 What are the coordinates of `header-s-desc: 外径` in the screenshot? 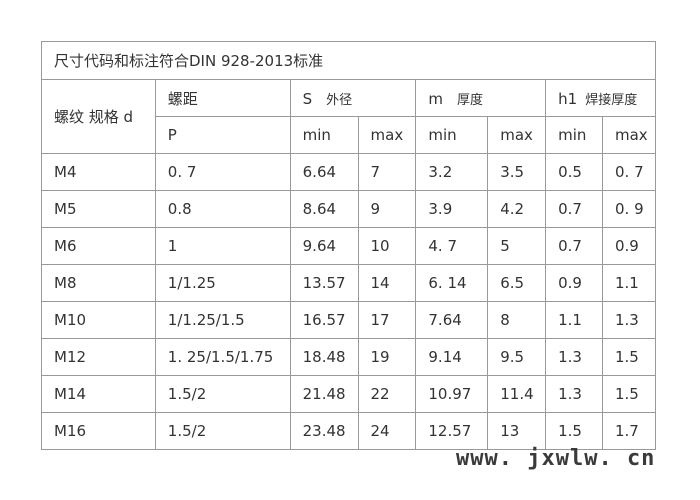 It's located at (339, 100).